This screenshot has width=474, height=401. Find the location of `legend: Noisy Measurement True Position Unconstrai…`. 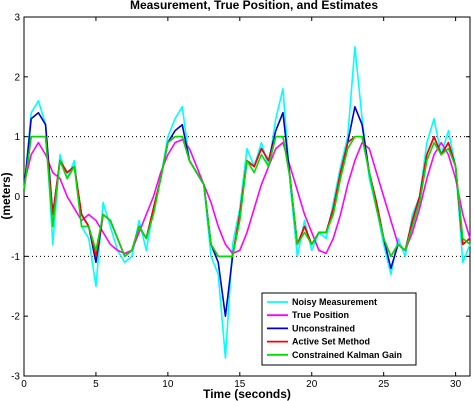

legend: Noisy Measurement True Position Unconstrai… is located at coordinates (339, 329).